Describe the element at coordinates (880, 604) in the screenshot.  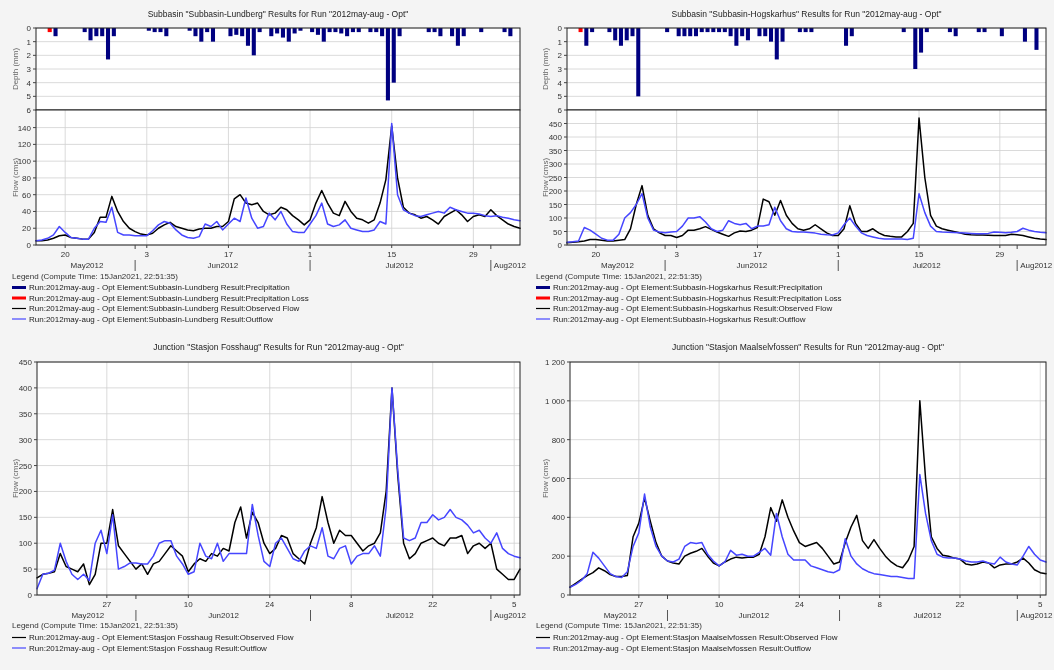
I see `x-tick-label: 8` at that location.